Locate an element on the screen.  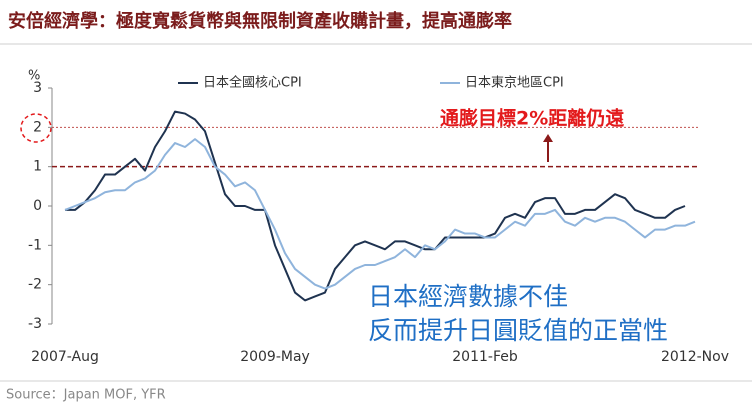
y-tick-label: 2 is located at coordinates (37, 127).